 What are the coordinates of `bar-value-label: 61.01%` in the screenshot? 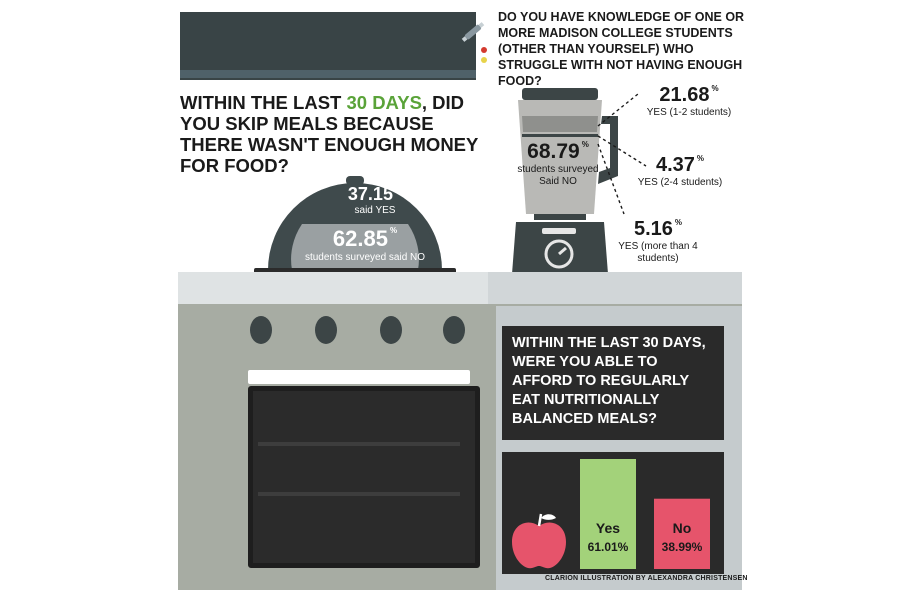 It's located at (608, 547).